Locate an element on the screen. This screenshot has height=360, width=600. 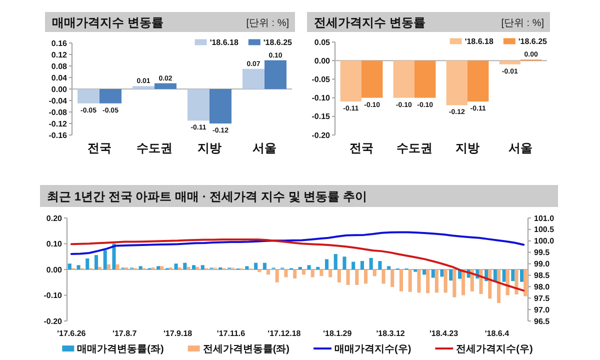
x-tick-label: '18.3.12 is located at coordinates (391, 333).